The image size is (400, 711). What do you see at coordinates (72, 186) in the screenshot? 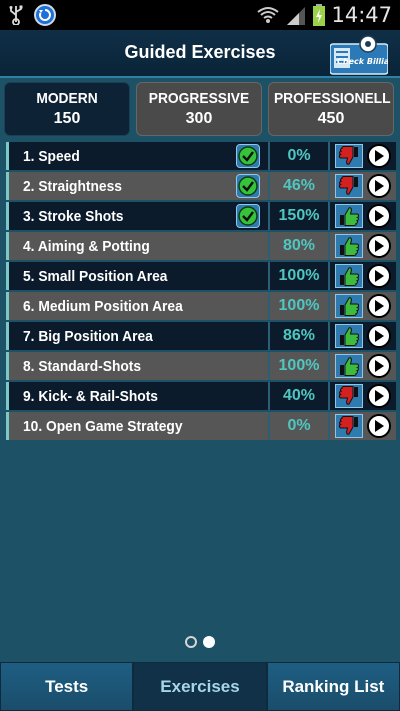
I see `exercise-label: 2. Straightness` at bounding box center [72, 186].